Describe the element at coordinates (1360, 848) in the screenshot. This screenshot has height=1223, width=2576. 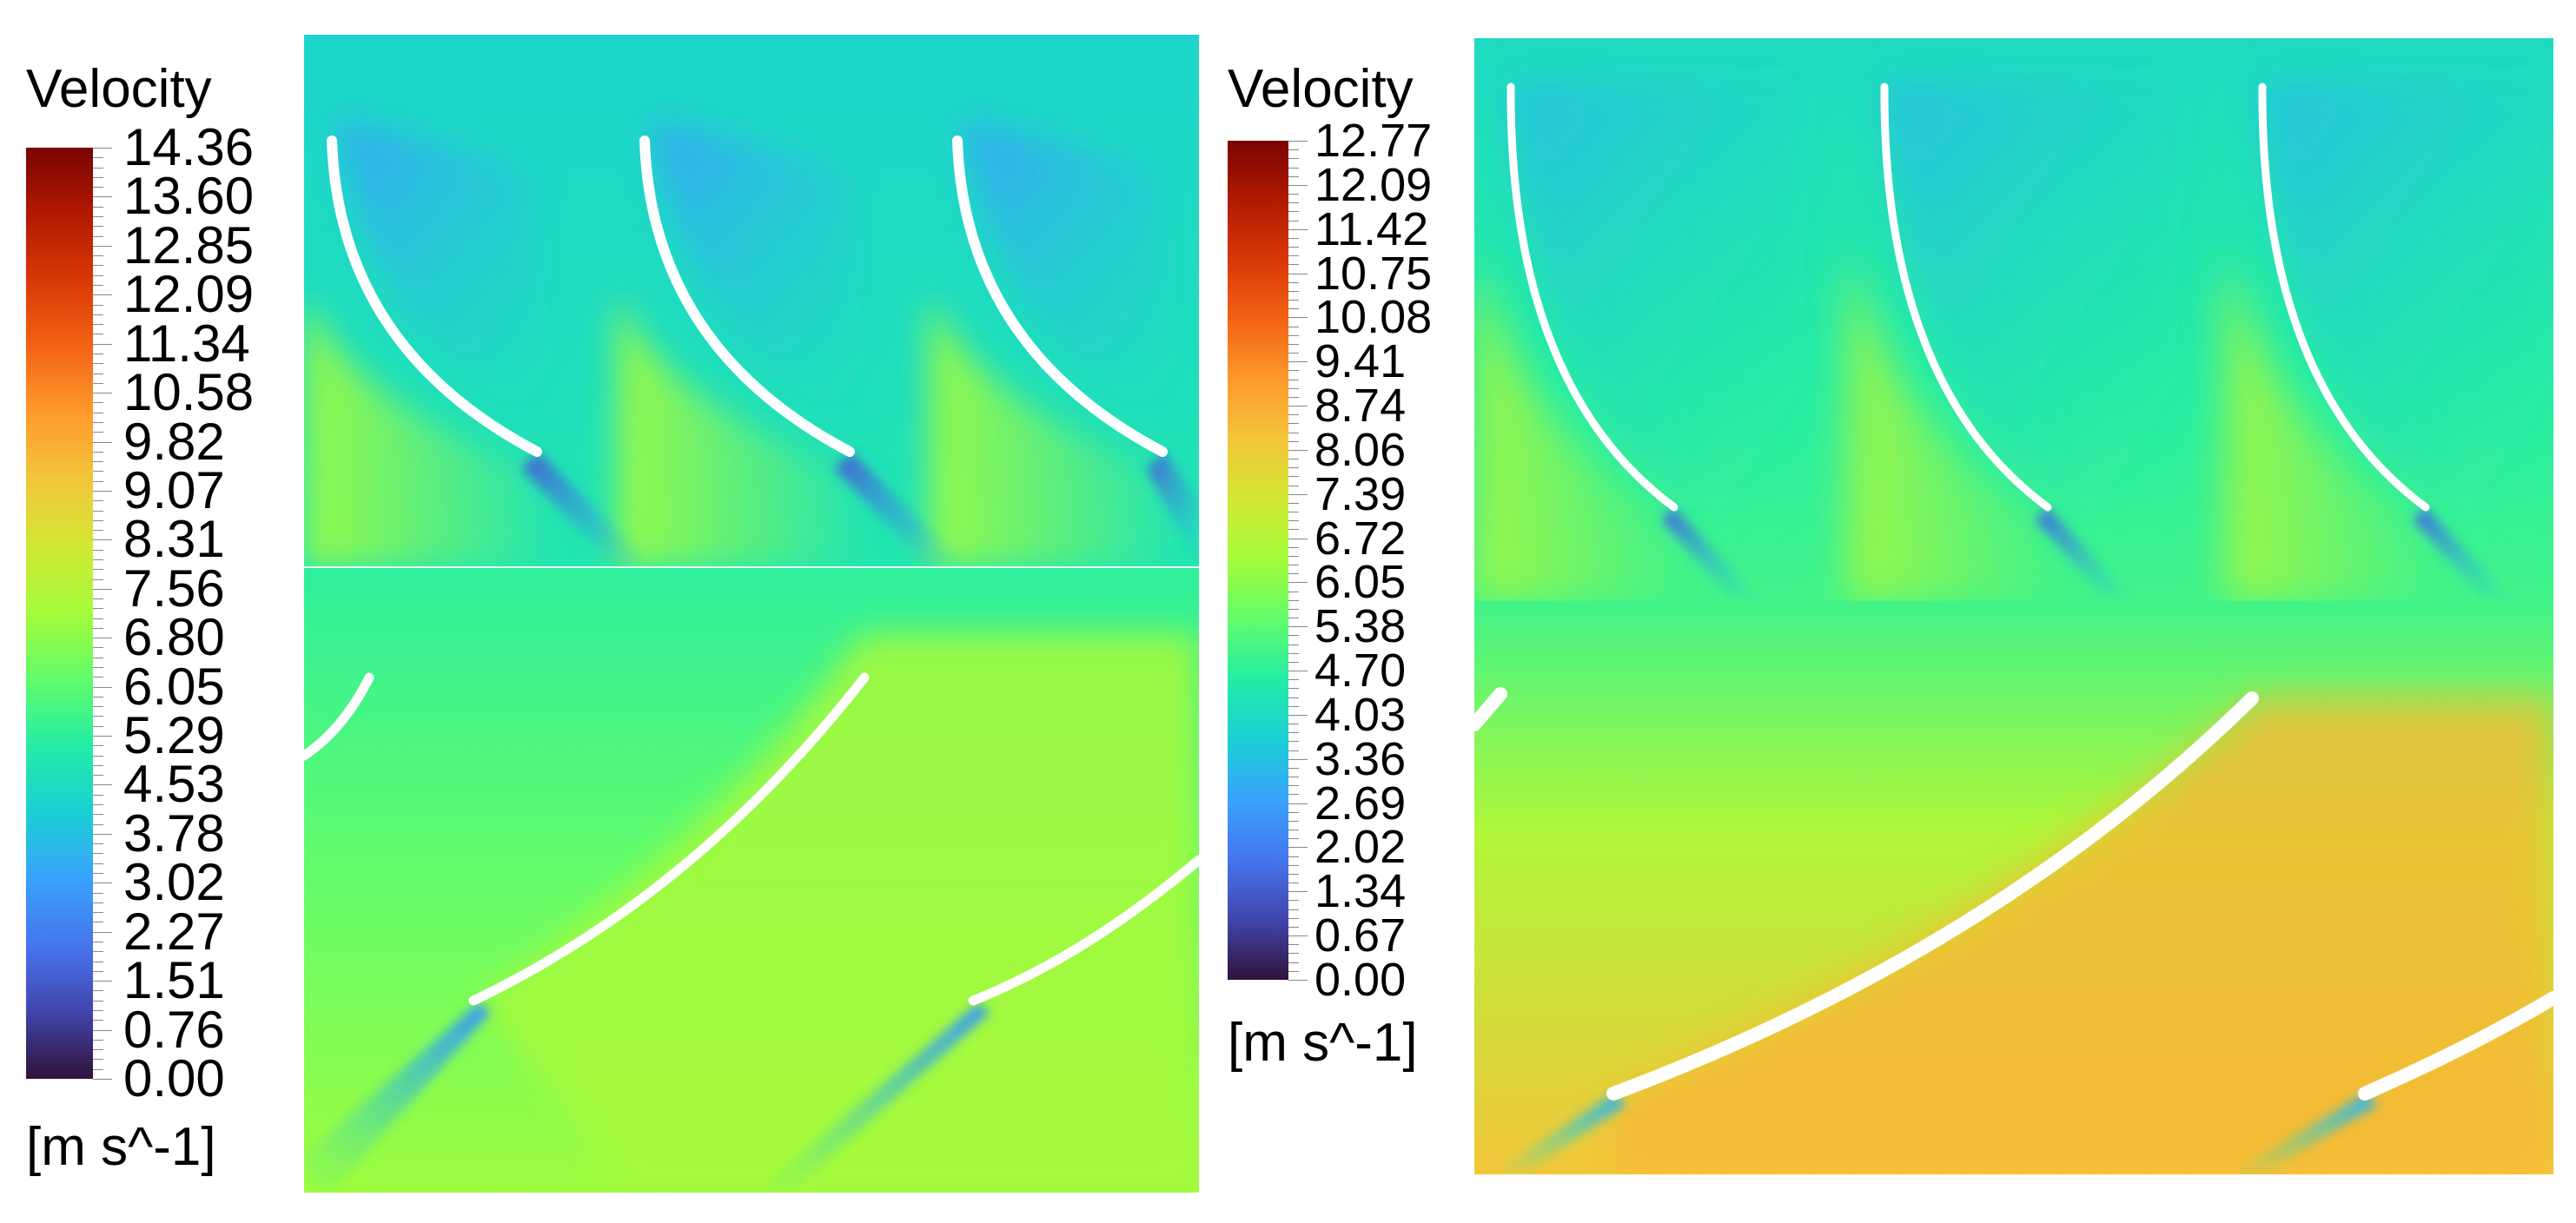
I see `tick-label: 2.02` at that location.